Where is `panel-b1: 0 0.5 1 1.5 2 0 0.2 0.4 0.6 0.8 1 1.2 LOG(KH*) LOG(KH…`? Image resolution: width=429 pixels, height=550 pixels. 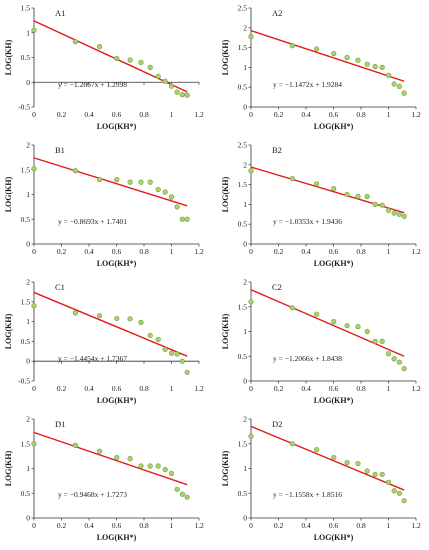 panel-b1: 0 0.5 1 1.5 2 0 0.2 0.4 0.6 0.8 1 1.2 LOG(KH*) LOG(KH… is located at coordinates (104, 205).